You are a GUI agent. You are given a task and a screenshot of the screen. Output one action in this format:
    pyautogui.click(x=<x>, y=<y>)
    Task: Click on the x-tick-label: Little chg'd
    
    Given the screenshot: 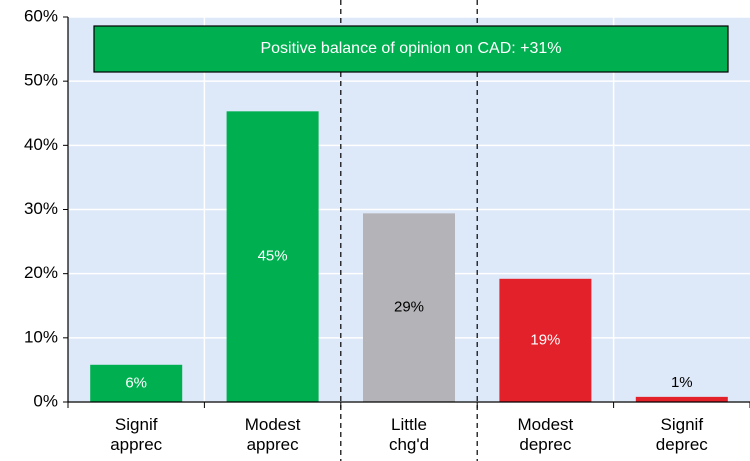 What is the action you would take?
    pyautogui.click(x=409, y=434)
    